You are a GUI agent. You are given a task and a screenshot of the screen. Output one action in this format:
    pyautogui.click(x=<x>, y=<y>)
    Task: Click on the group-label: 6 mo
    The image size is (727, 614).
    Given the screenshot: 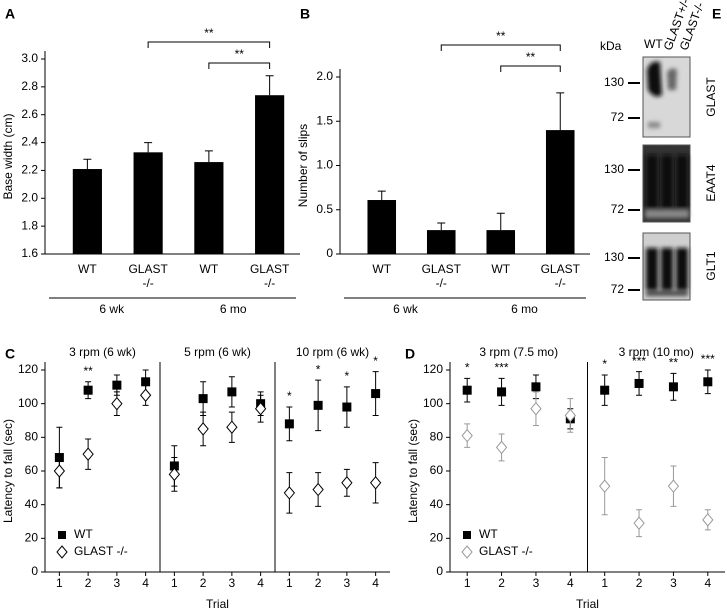 What is the action you would take?
    pyautogui.click(x=233, y=309)
    